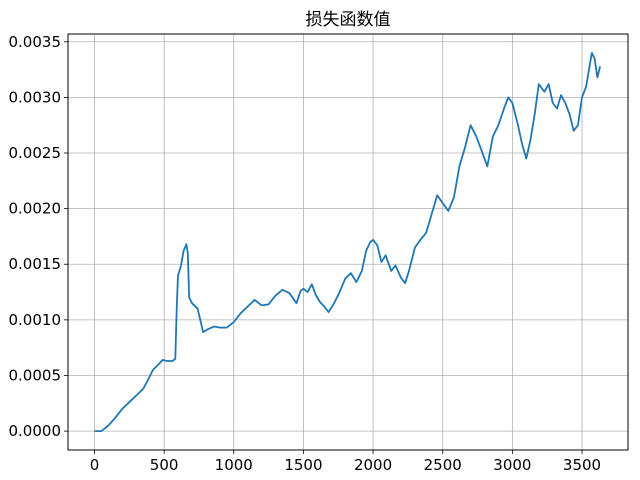 The height and width of the screenshot is (480, 640). I want to click on x-tick-label: 0, so click(95, 465).